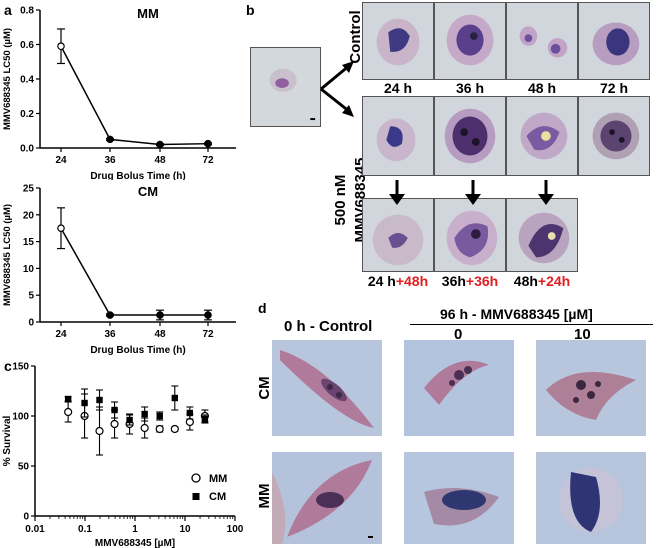 This screenshot has width=658, height=548. Describe the element at coordinates (27, 114) in the screenshot. I see `y-tick-label: 0.2` at that location.